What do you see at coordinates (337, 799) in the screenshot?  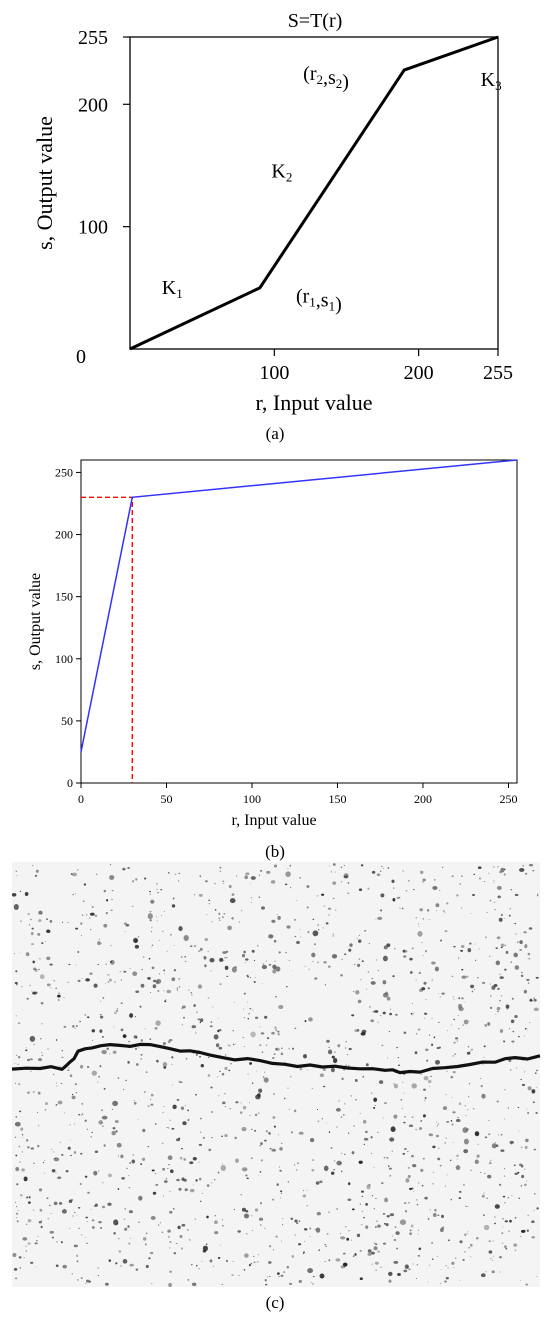 I see `chart-b-xtick-label: 150` at bounding box center [337, 799].